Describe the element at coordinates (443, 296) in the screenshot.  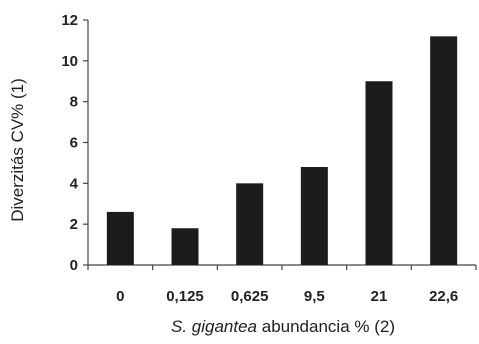
I see `x-tick-label: 22,6` at that location.